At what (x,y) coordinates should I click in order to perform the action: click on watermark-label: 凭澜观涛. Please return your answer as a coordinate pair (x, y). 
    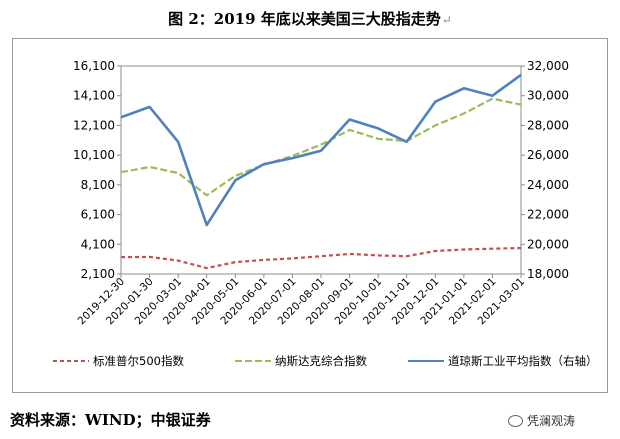
    Looking at the image, I should click on (551, 421).